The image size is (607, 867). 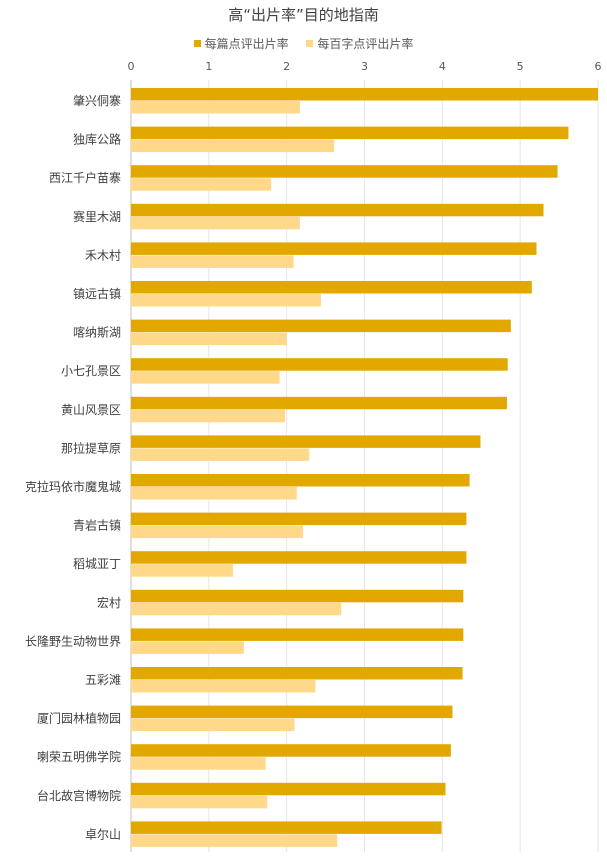 What do you see at coordinates (442, 66) in the screenshot?
I see `x-tick-label: 4` at bounding box center [442, 66].